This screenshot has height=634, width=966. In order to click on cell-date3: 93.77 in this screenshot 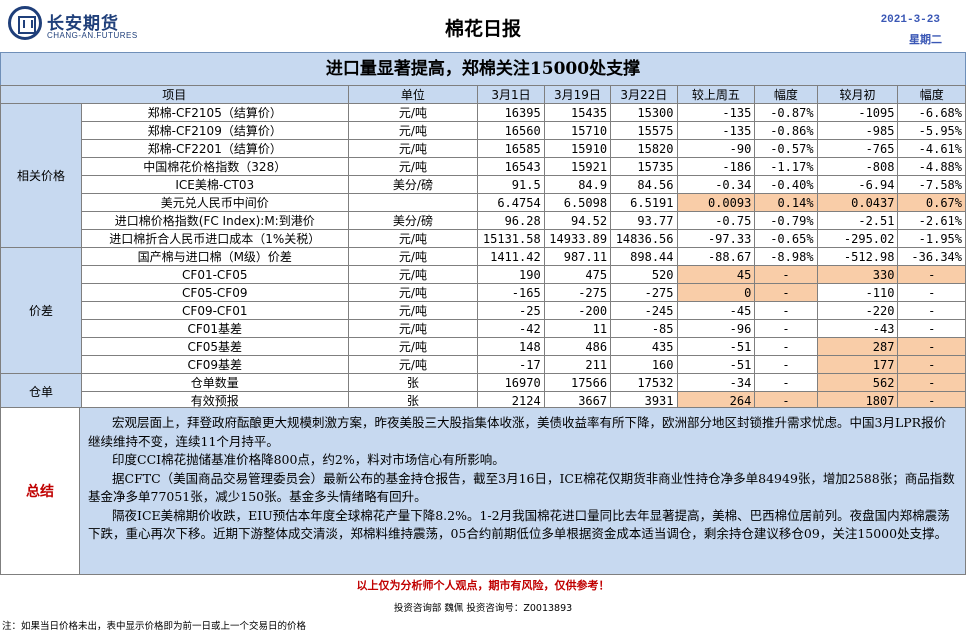, I will do `click(644, 220)`.